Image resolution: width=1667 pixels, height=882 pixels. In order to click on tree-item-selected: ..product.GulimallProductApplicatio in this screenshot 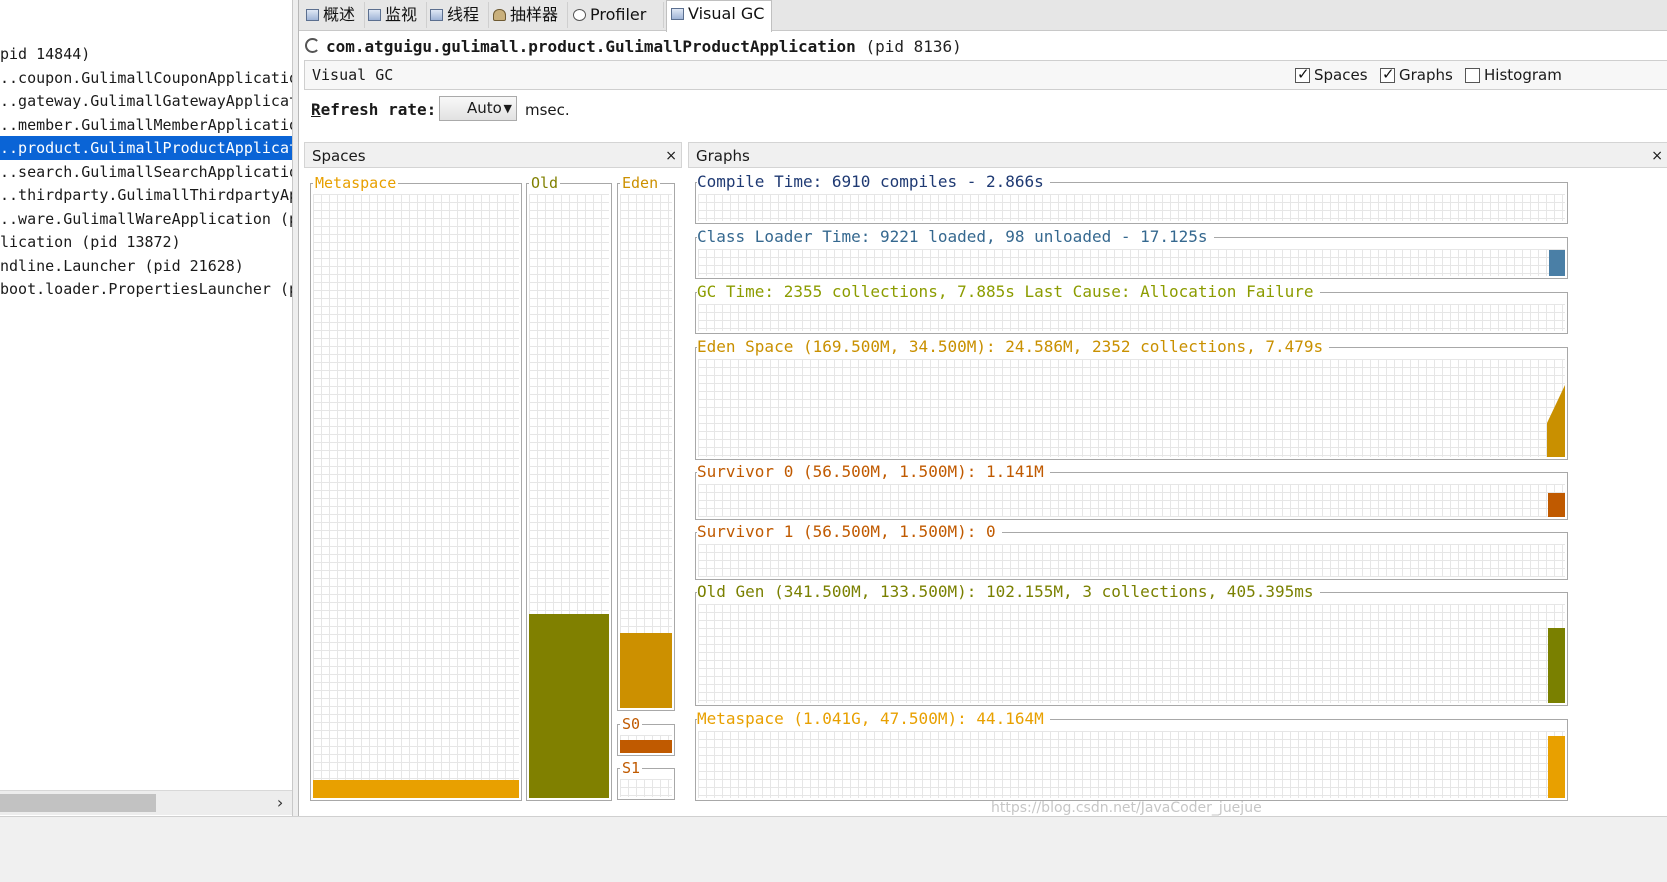, I will do `click(146, 148)`.